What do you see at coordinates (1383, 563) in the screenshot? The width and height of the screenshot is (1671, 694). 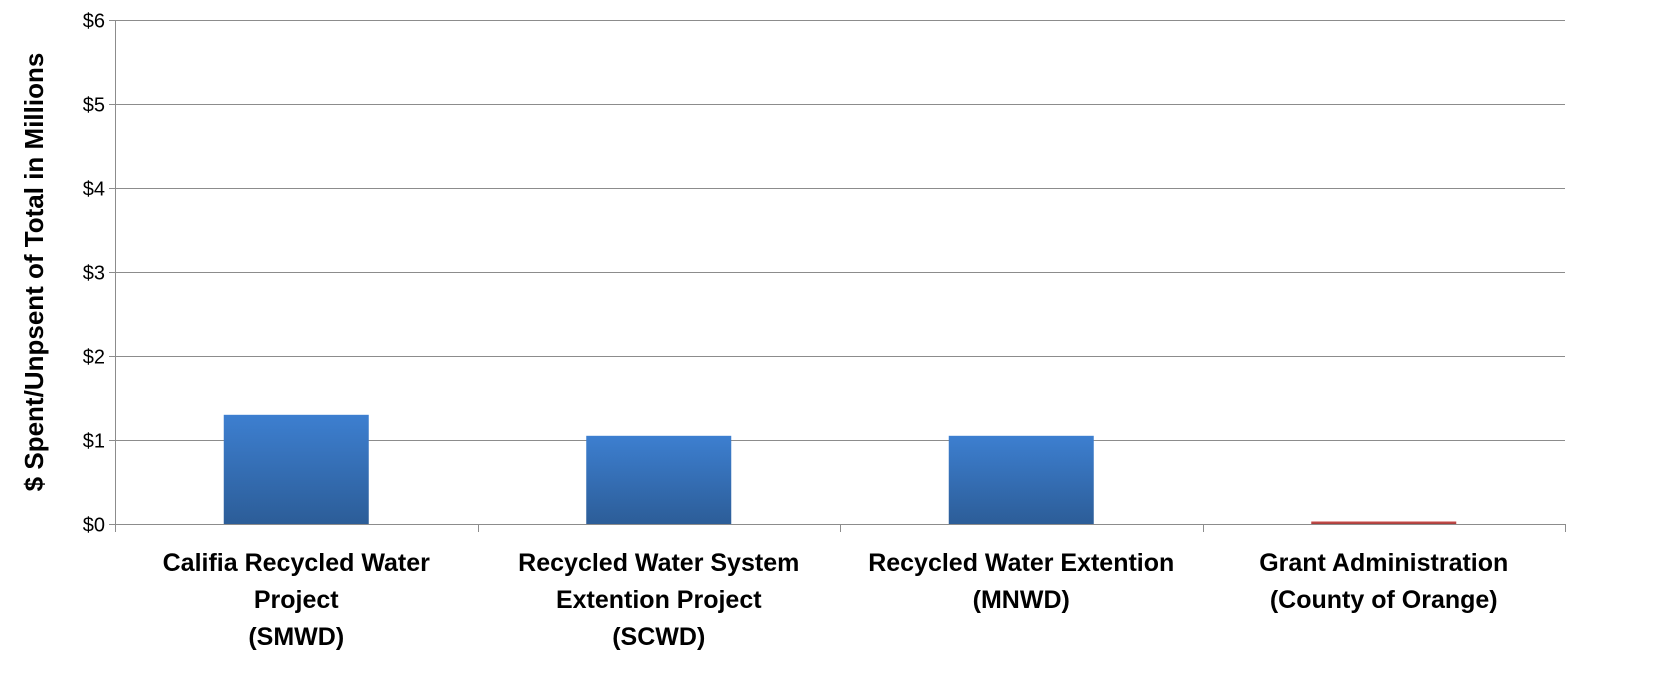 I see `x-category-label: Grant Administration` at bounding box center [1383, 563].